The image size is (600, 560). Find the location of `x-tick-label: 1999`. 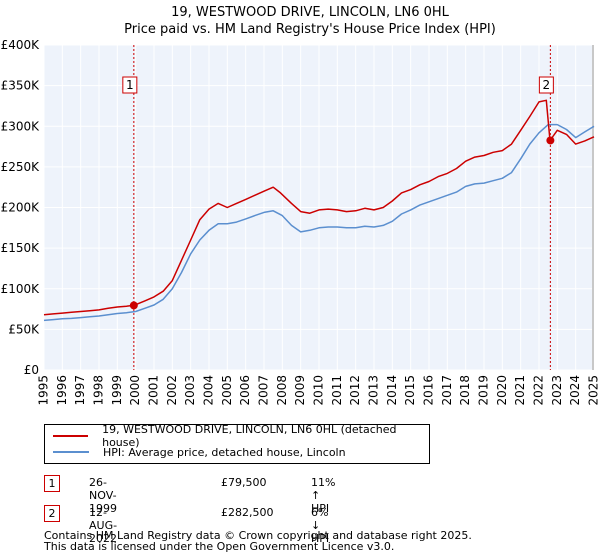

x-tick-label: 1999 is located at coordinates (117, 390).